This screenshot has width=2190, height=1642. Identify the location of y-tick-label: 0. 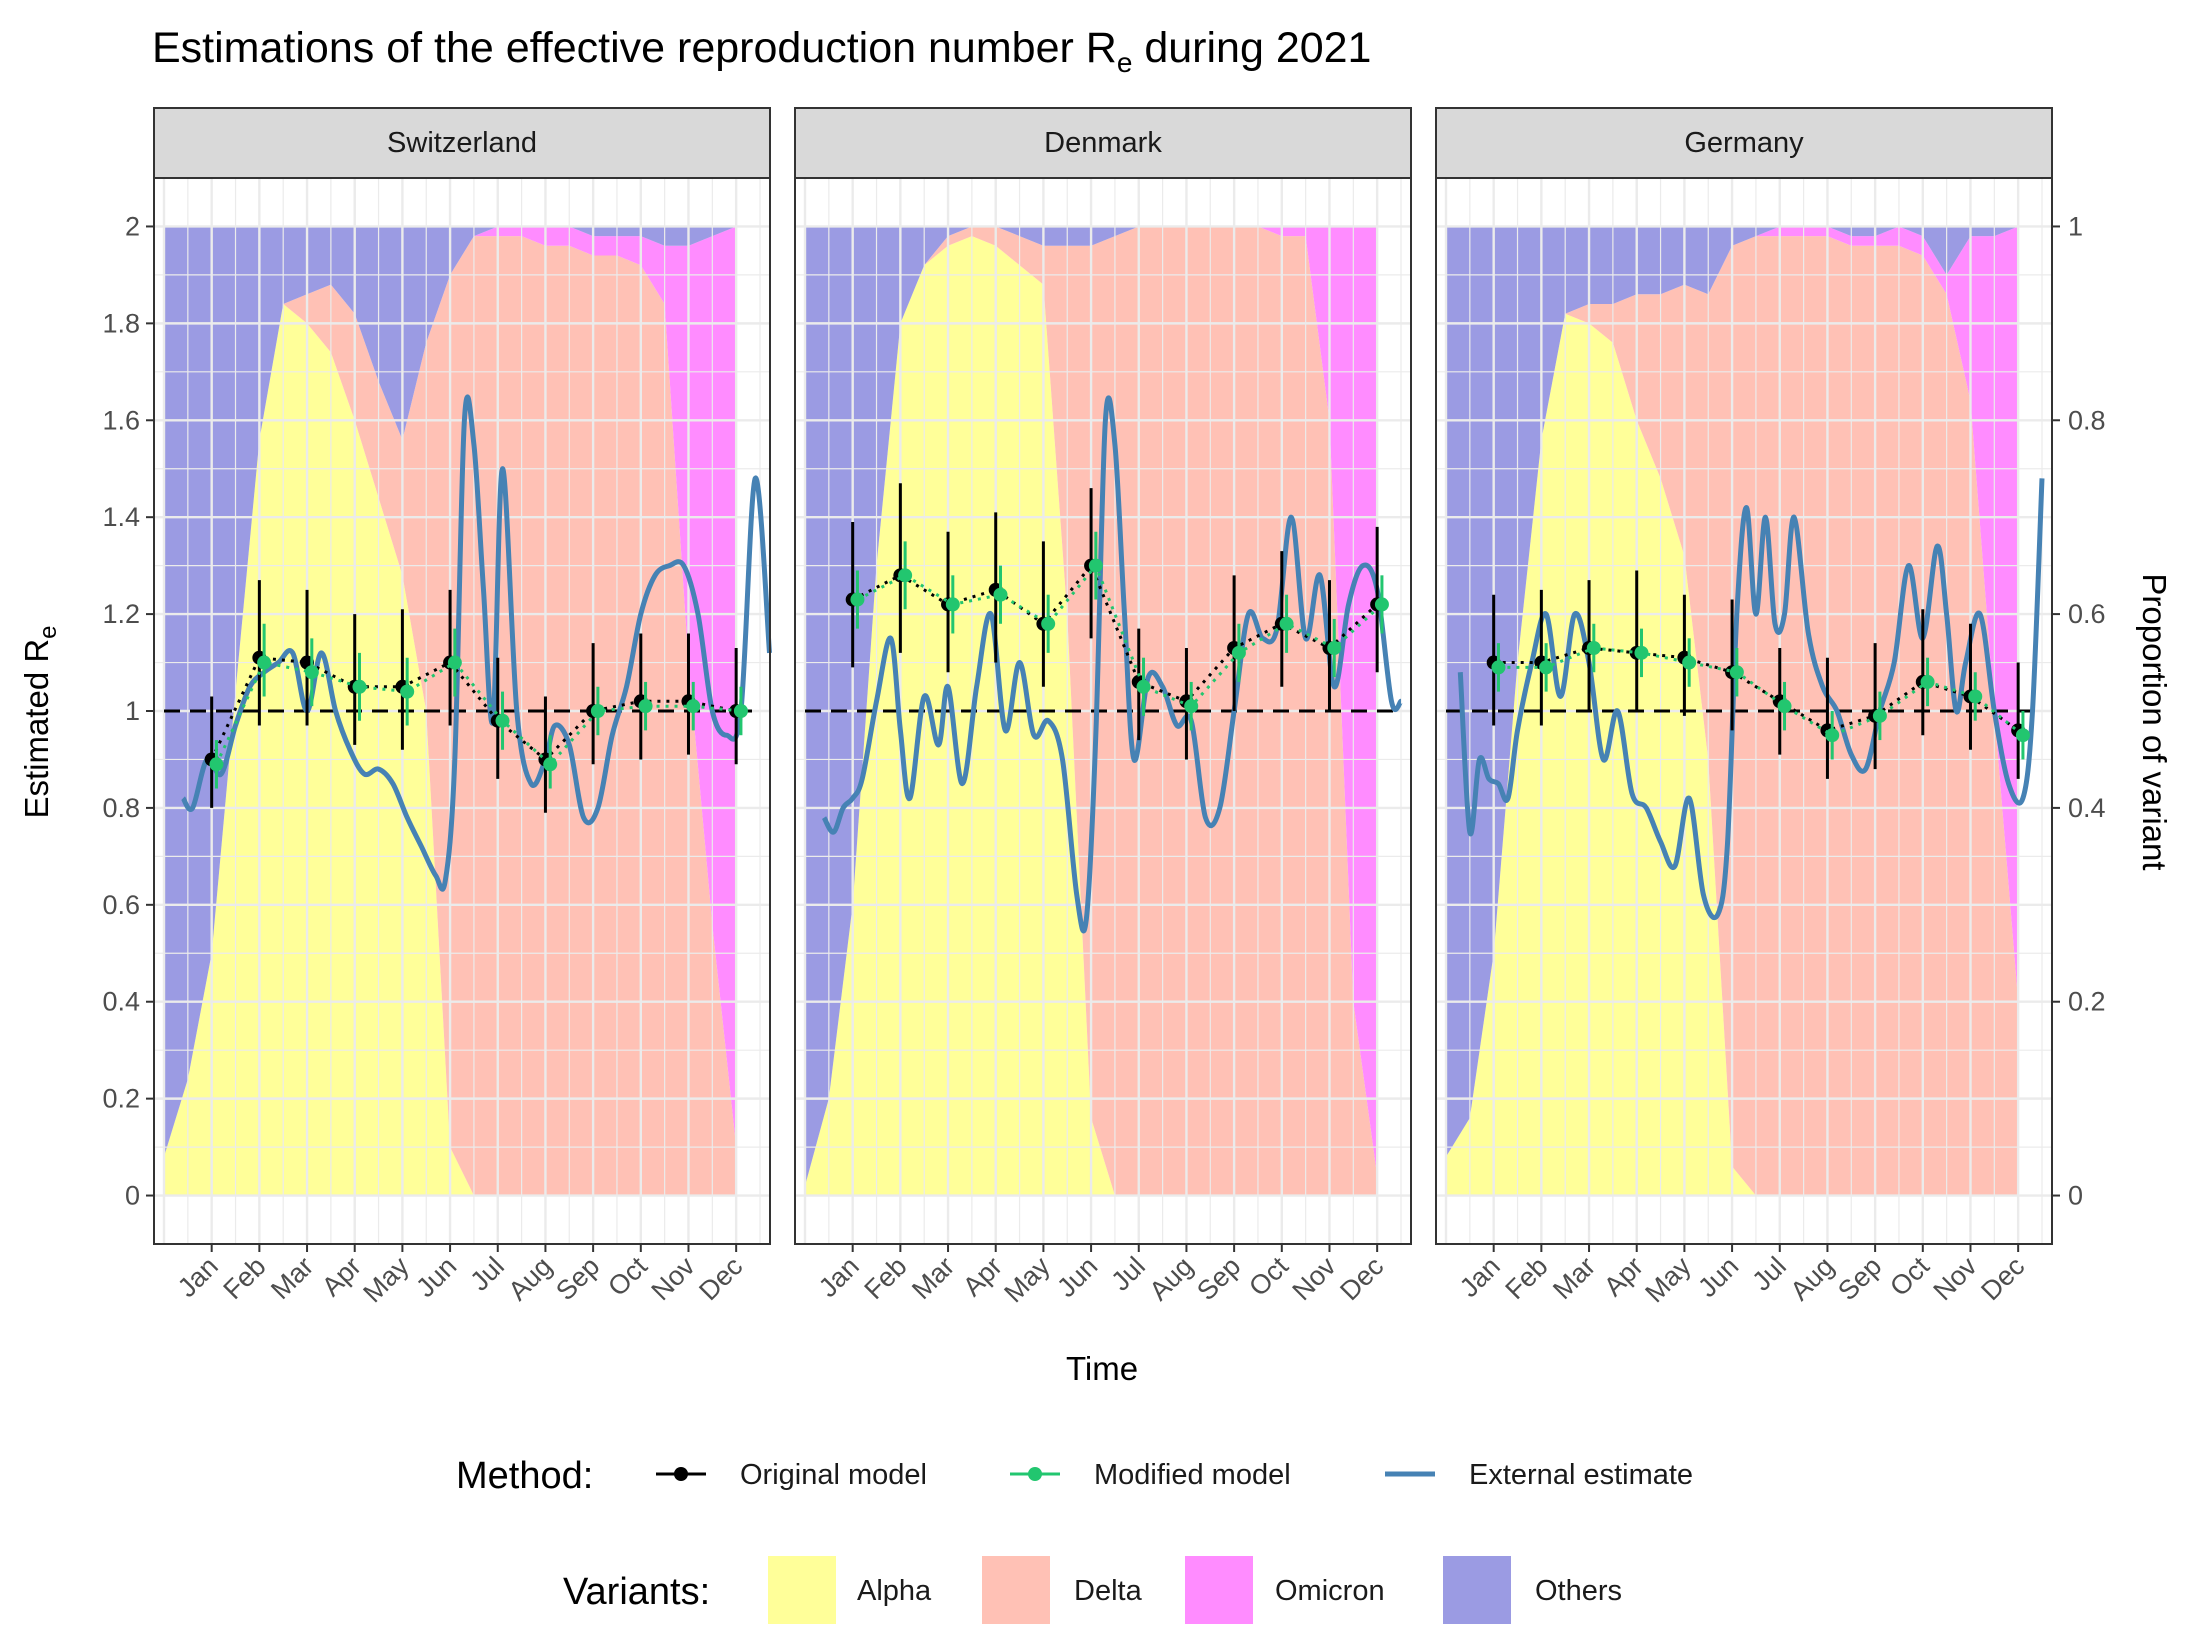
(132, 1196).